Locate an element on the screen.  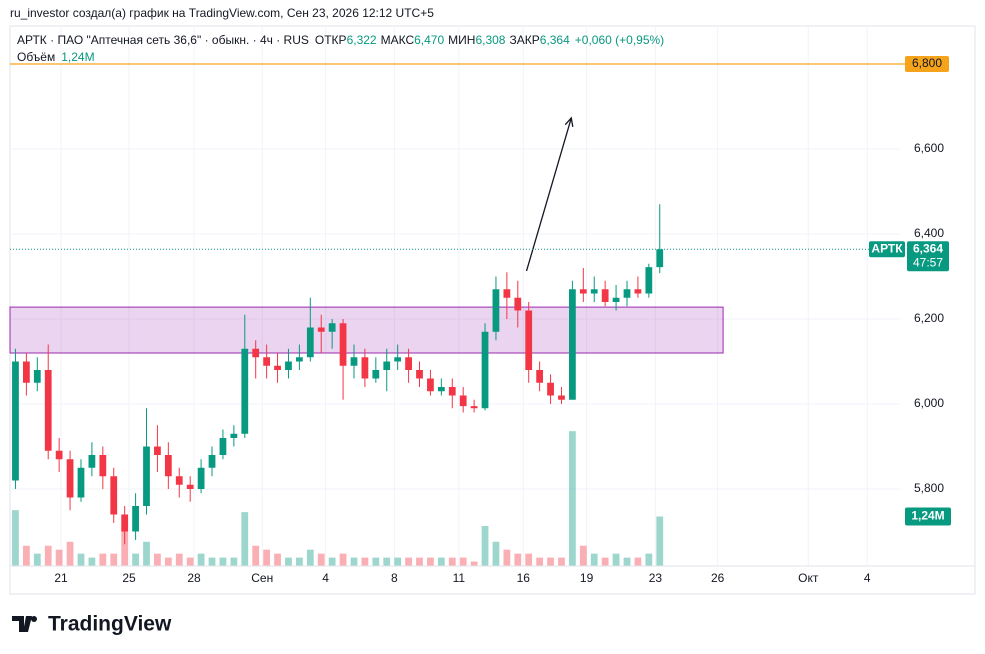
legend-item: ЗАКР is located at coordinates (524, 40).